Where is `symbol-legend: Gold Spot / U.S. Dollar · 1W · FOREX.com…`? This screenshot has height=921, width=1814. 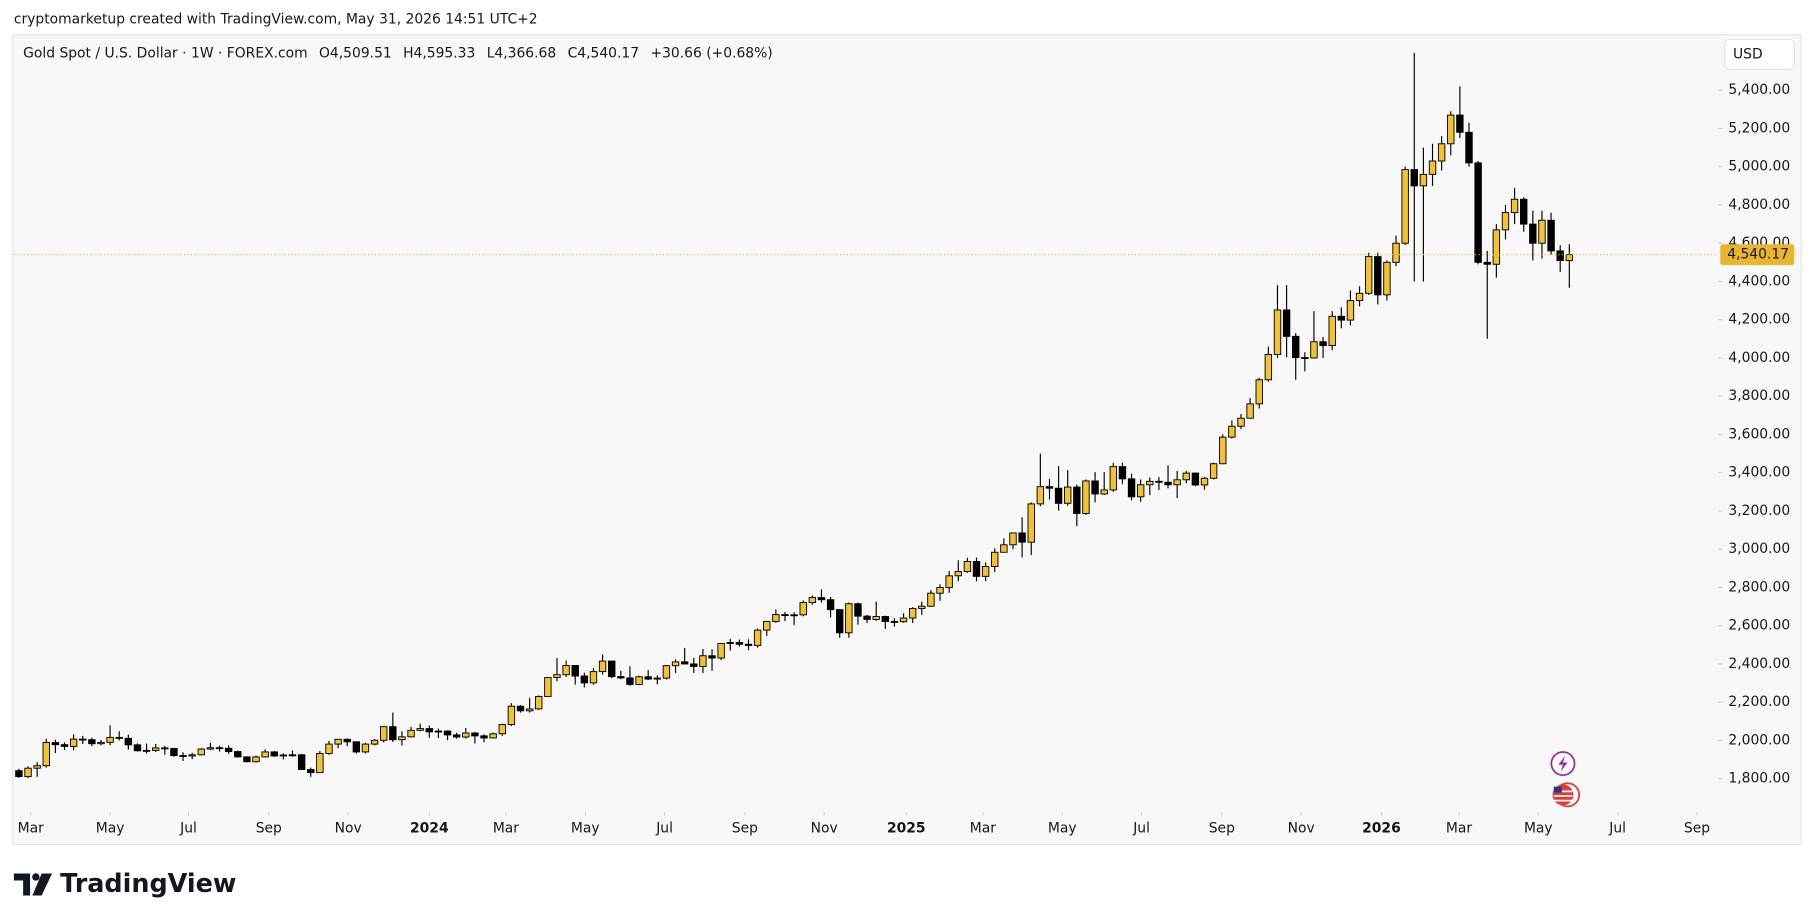 symbol-legend: Gold Spot / U.S. Dollar · 1W · FOREX.com… is located at coordinates (398, 53).